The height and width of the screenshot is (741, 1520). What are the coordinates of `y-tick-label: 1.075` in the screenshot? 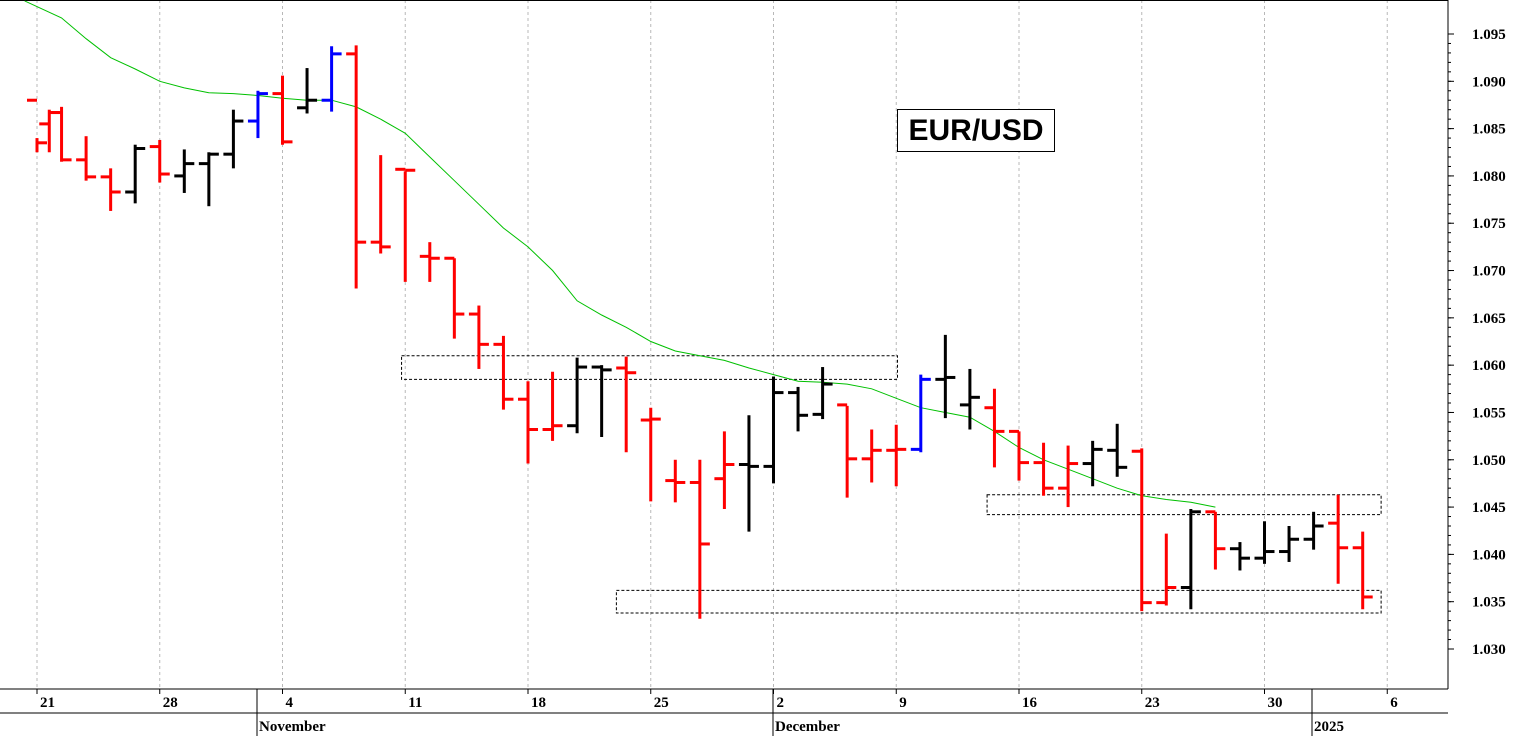 It's located at (1489, 224).